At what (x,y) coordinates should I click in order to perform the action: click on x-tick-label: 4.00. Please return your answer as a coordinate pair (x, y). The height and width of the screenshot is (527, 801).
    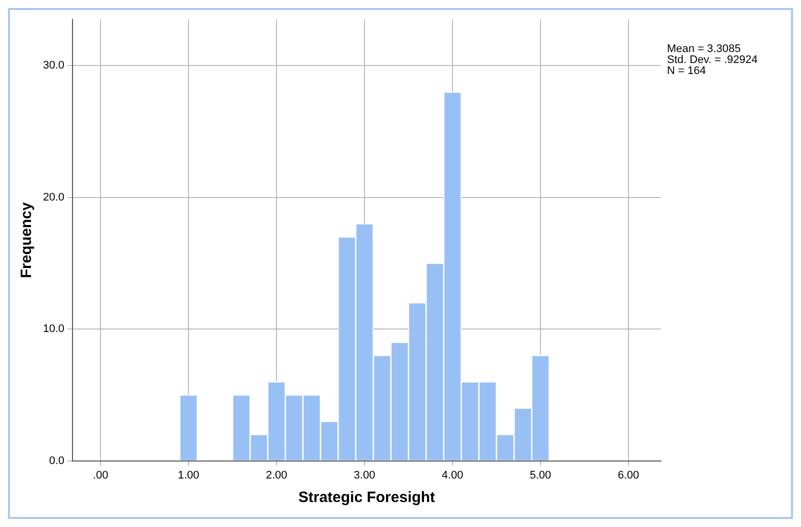
    Looking at the image, I should click on (453, 475).